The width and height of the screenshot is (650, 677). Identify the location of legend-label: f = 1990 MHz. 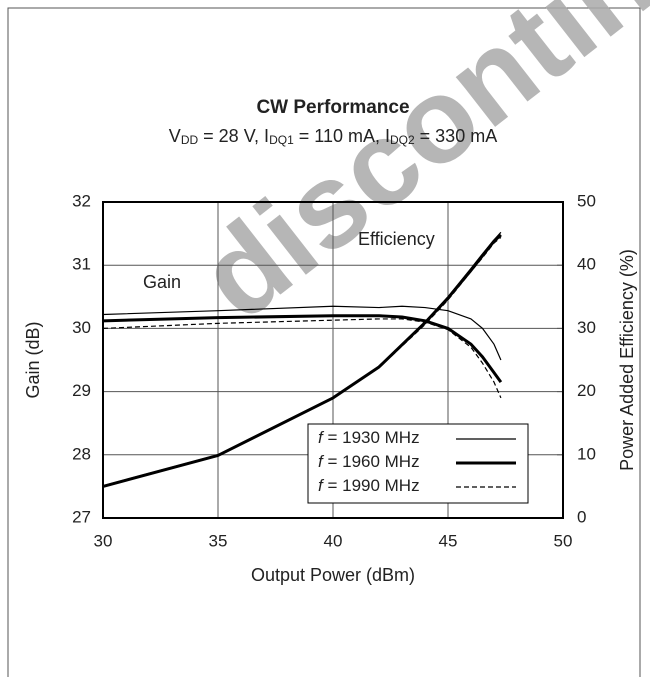
(369, 485).